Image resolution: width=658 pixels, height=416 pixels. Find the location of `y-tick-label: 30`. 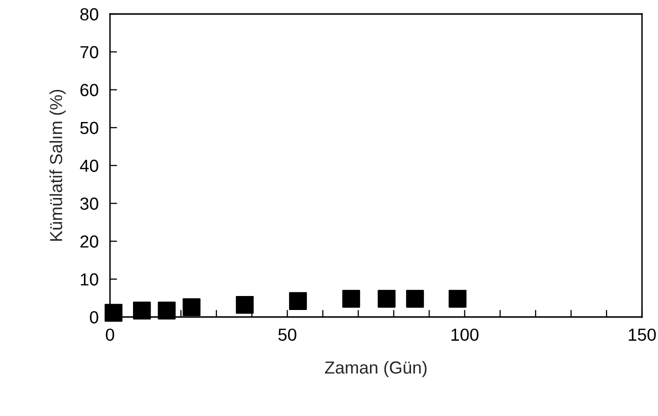

y-tick-label: 30 is located at coordinates (89, 204).